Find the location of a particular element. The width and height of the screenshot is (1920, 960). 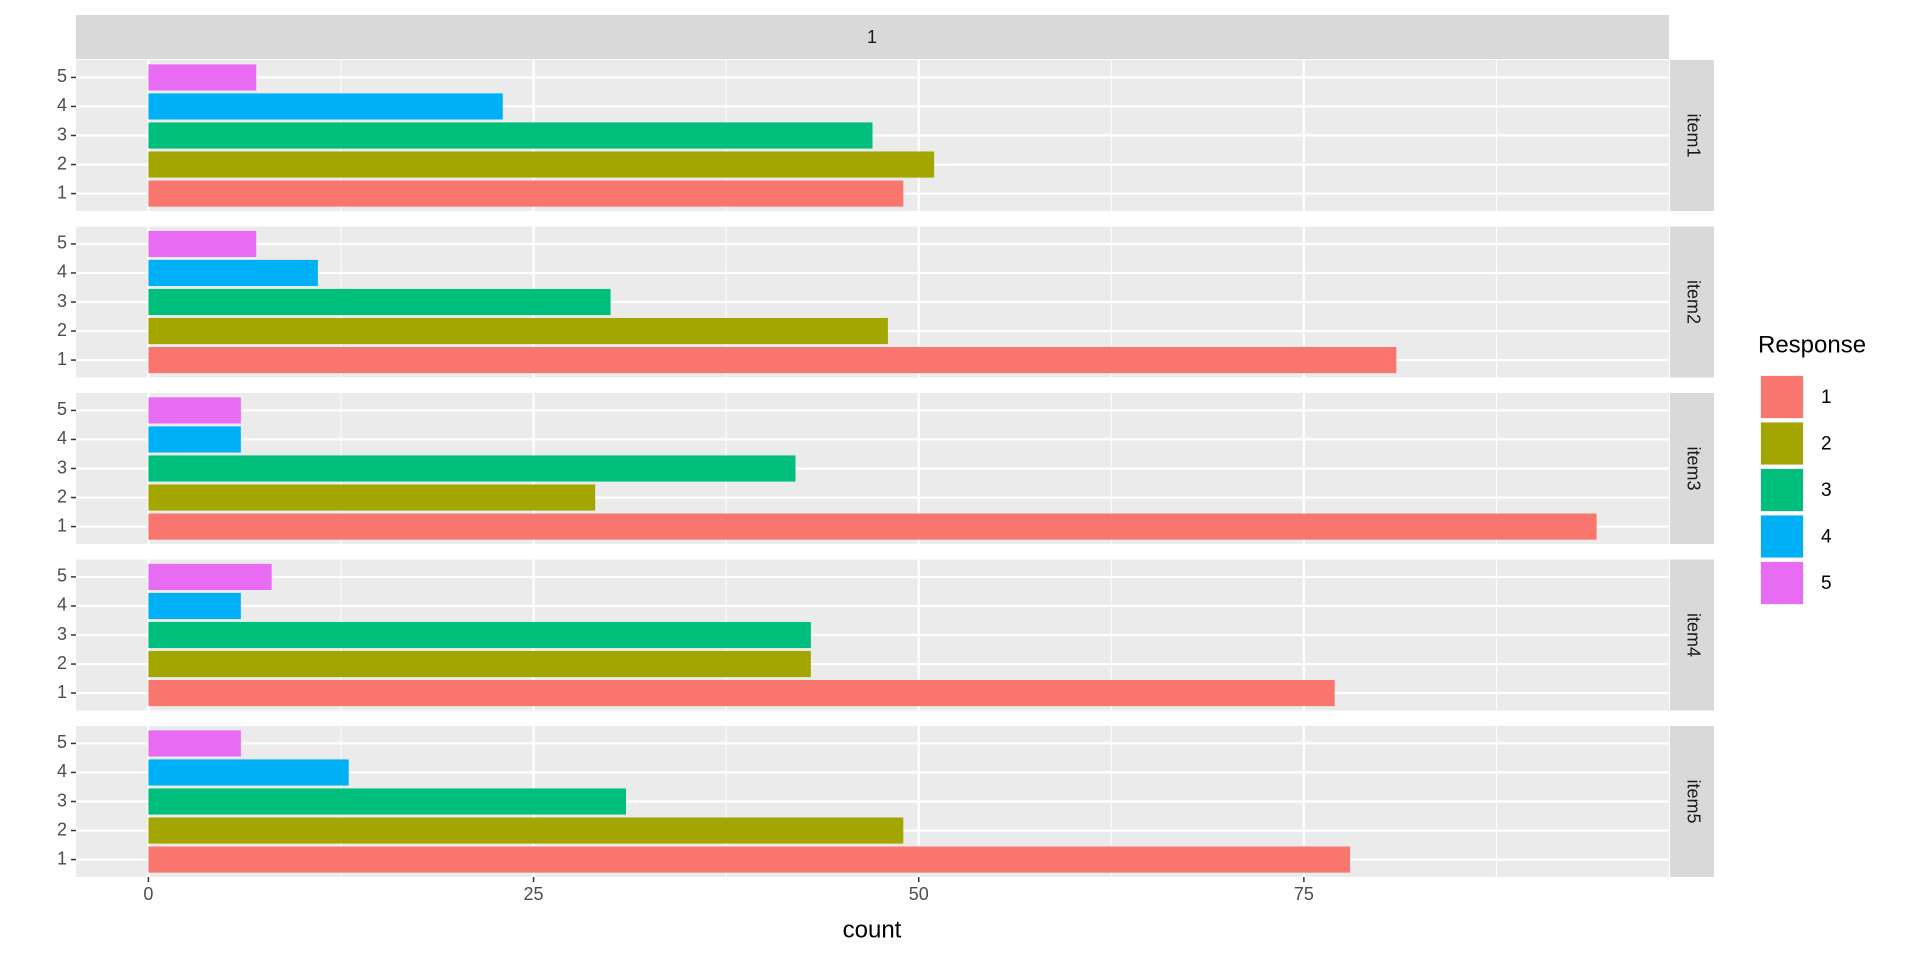

x-tick-label: 0 is located at coordinates (148, 894).